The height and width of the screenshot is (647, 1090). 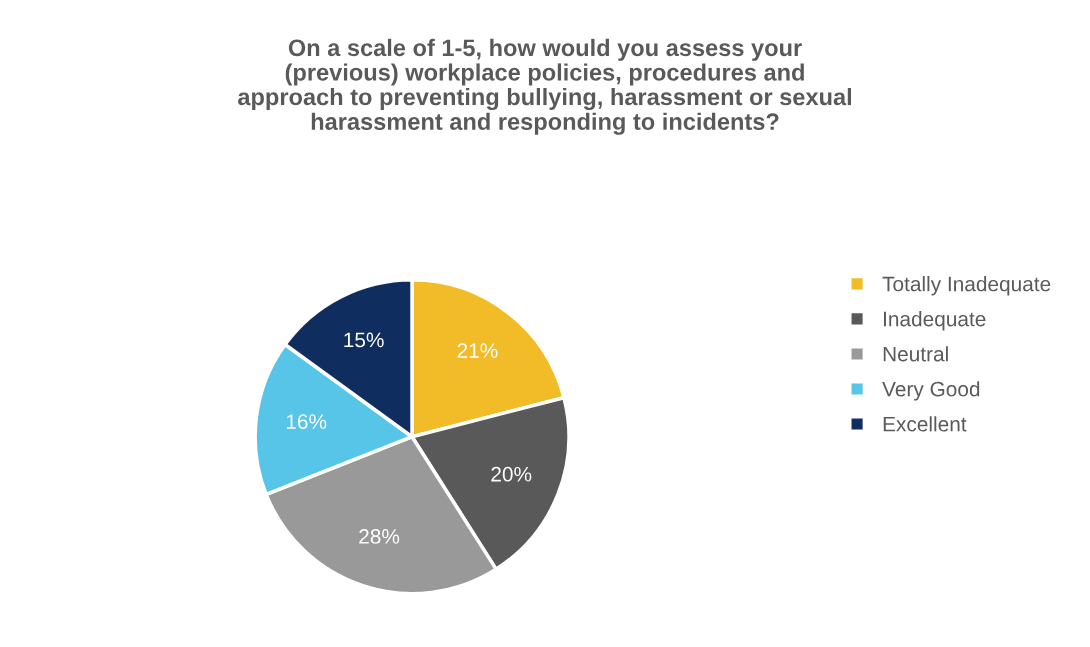 What do you see at coordinates (306, 421) in the screenshot?
I see `data-label: 16%` at bounding box center [306, 421].